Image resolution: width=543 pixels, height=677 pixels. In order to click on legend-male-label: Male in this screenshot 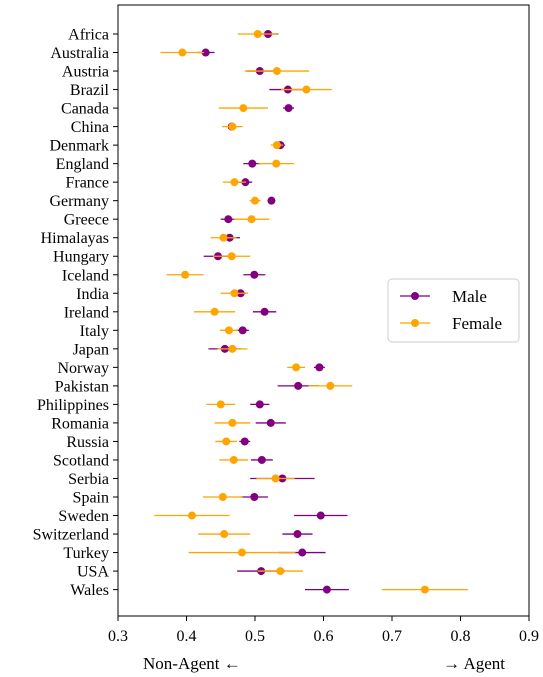, I will do `click(469, 296)`.